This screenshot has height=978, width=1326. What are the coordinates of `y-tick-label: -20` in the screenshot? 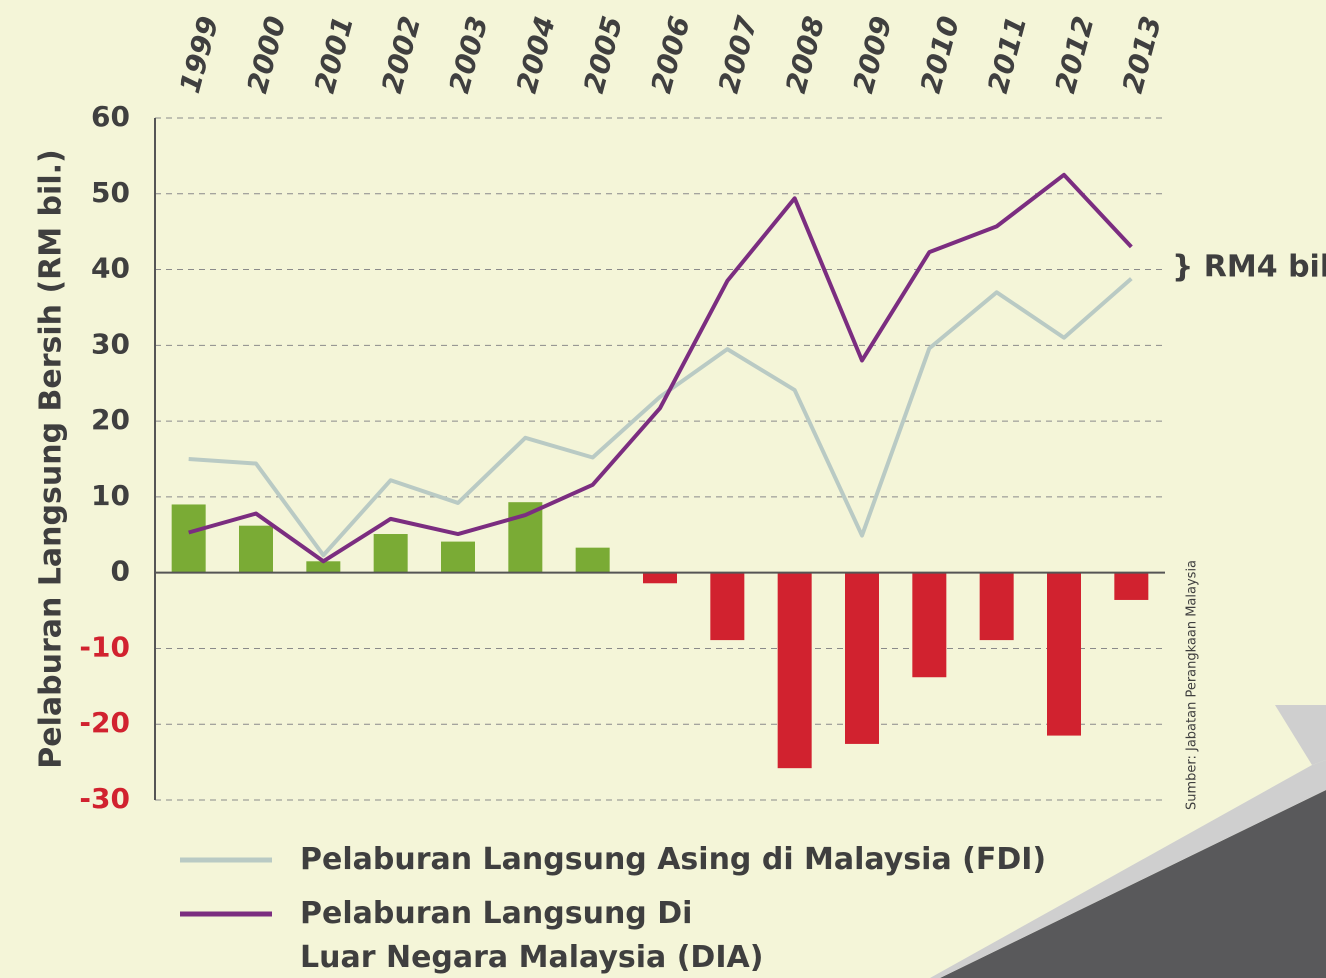 It's located at (104, 722).